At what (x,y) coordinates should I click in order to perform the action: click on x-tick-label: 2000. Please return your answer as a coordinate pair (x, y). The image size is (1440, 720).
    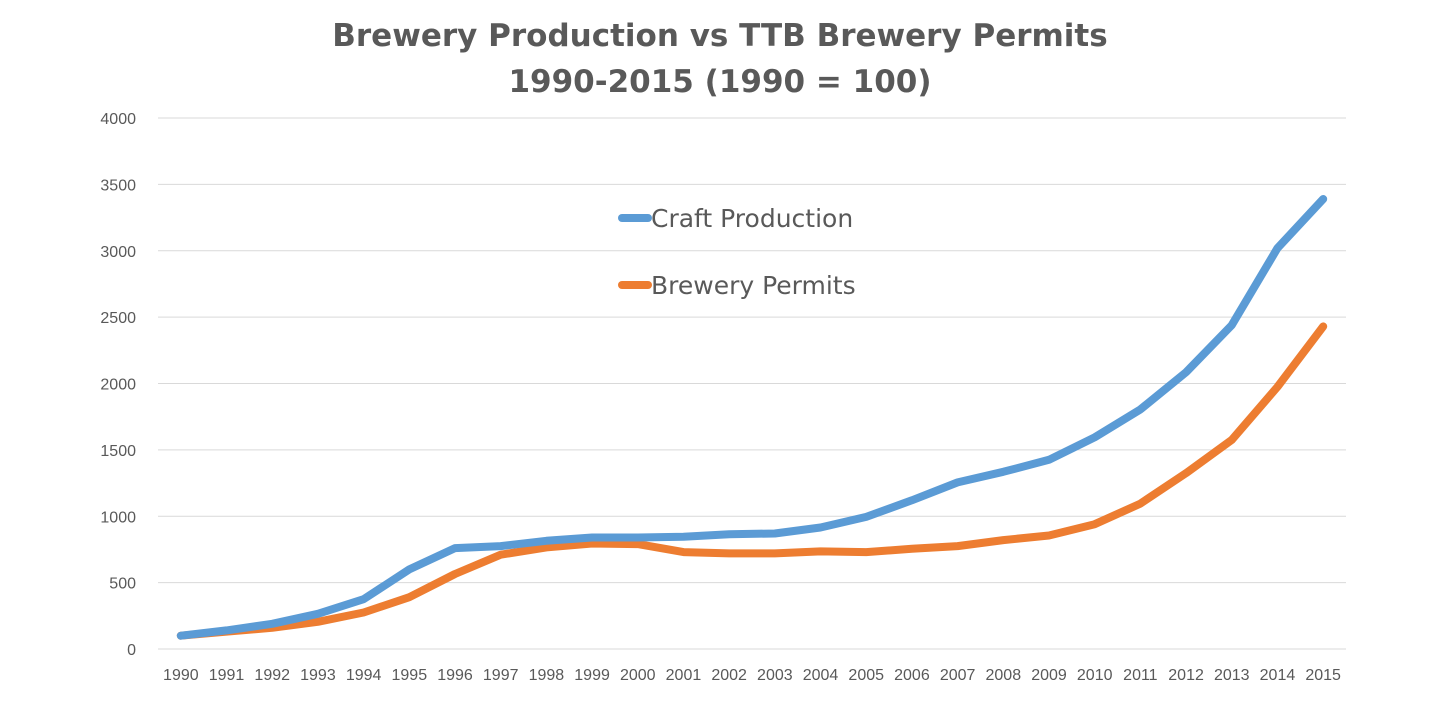
    Looking at the image, I should click on (638, 675).